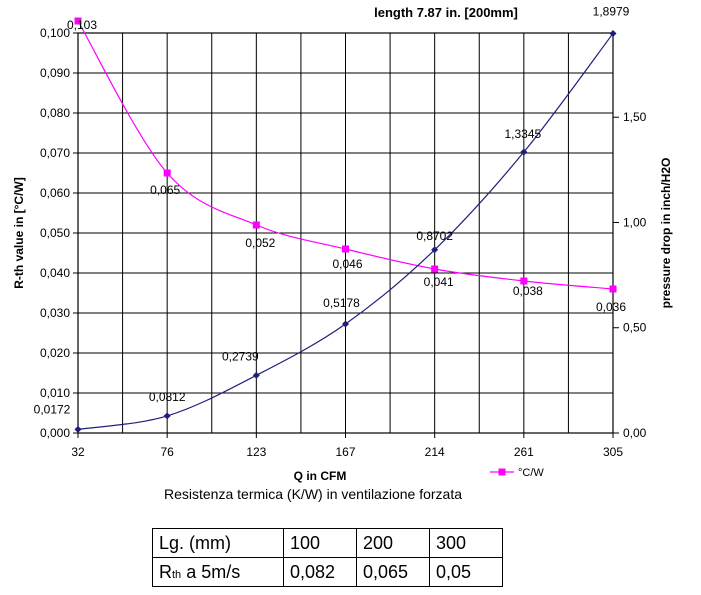 This screenshot has height=595, width=701. Describe the element at coordinates (256, 452) in the screenshot. I see `x-axis-tick-label: 123` at that location.